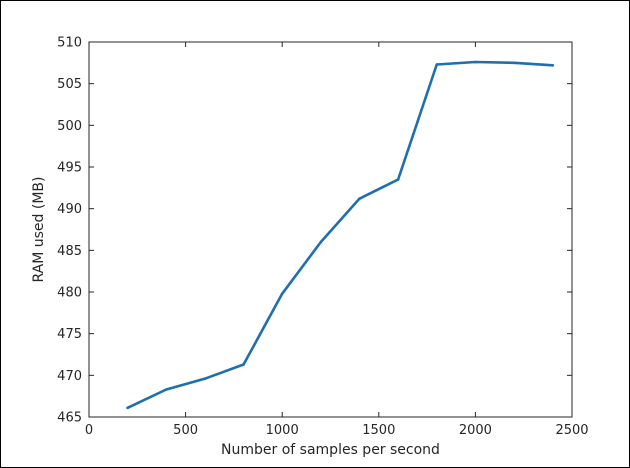 The width and height of the screenshot is (630, 468). Describe the element at coordinates (69, 418) in the screenshot. I see `y-tick-label: 465` at that location.